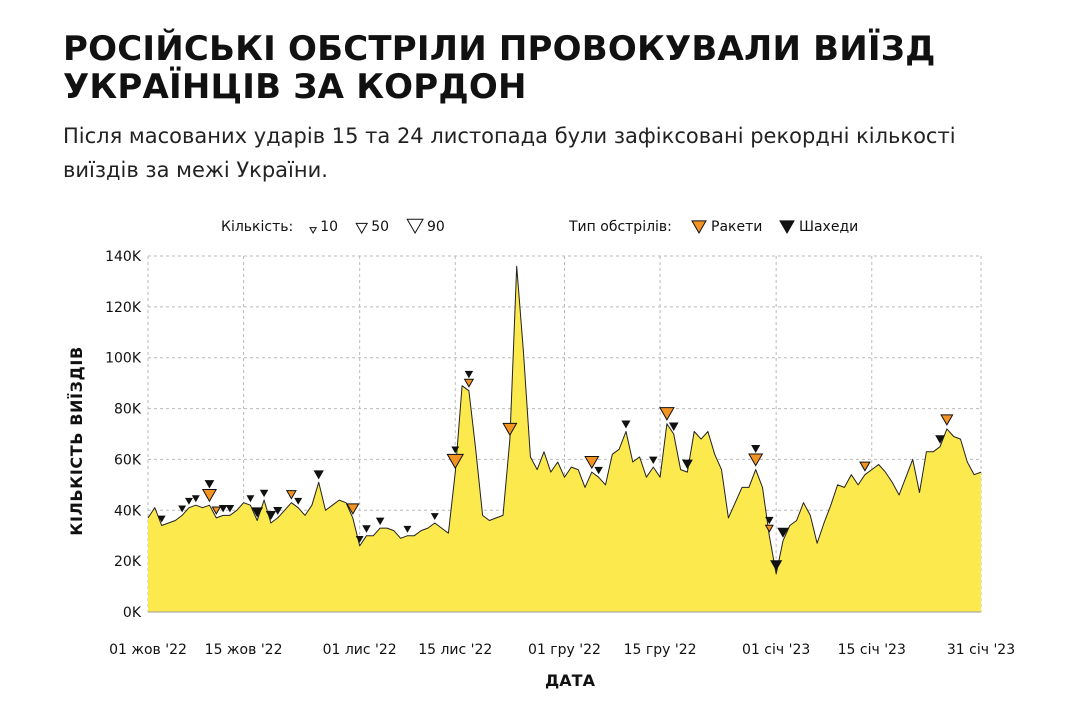 The height and width of the screenshot is (711, 1072). I want to click on legend-size-value: 90, so click(436, 227).